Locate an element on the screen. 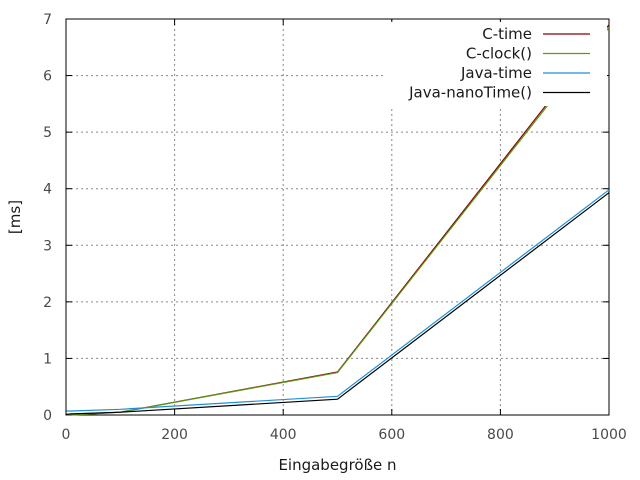 This screenshot has width=640, height=480. x-tick-label: 1000 is located at coordinates (609, 435).